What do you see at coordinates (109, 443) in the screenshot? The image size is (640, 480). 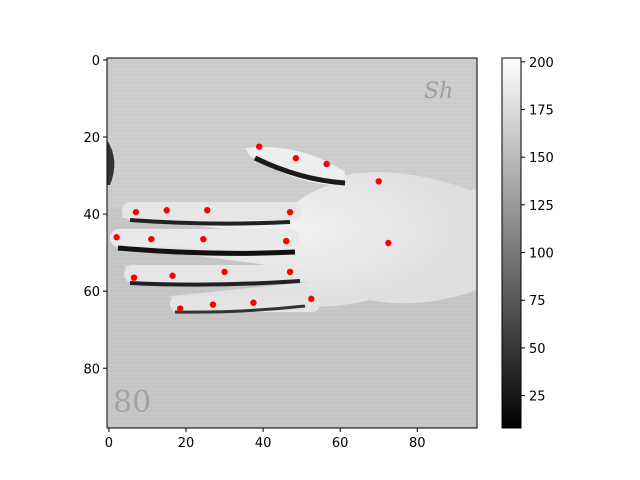 I see `x-tick-label: 0` at bounding box center [109, 443].